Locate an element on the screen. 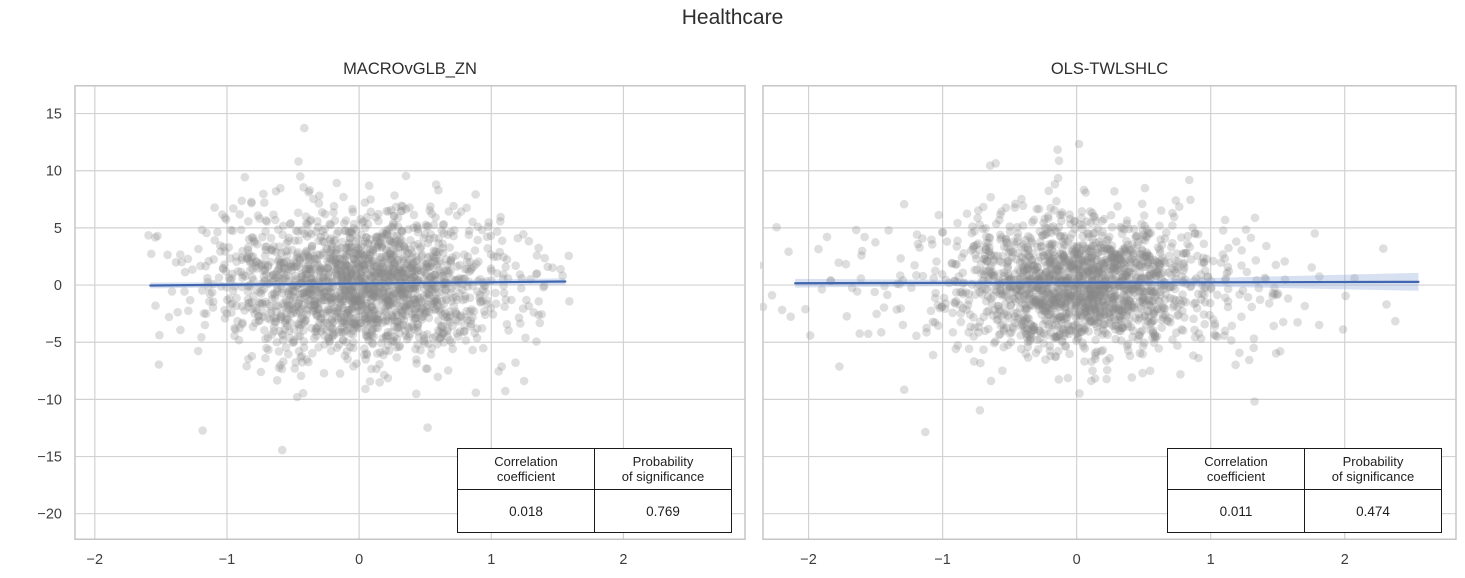  left-corr-value: 0.018 is located at coordinates (526, 511).